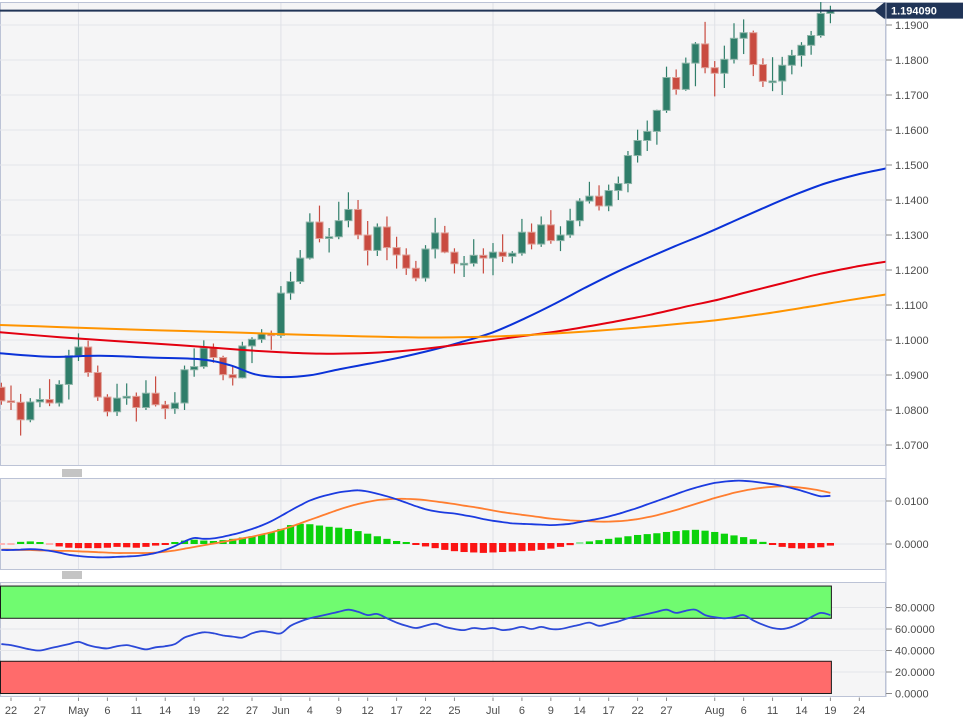 This screenshot has height=728, width=964. I want to click on rsi-zones, so click(416, 640).